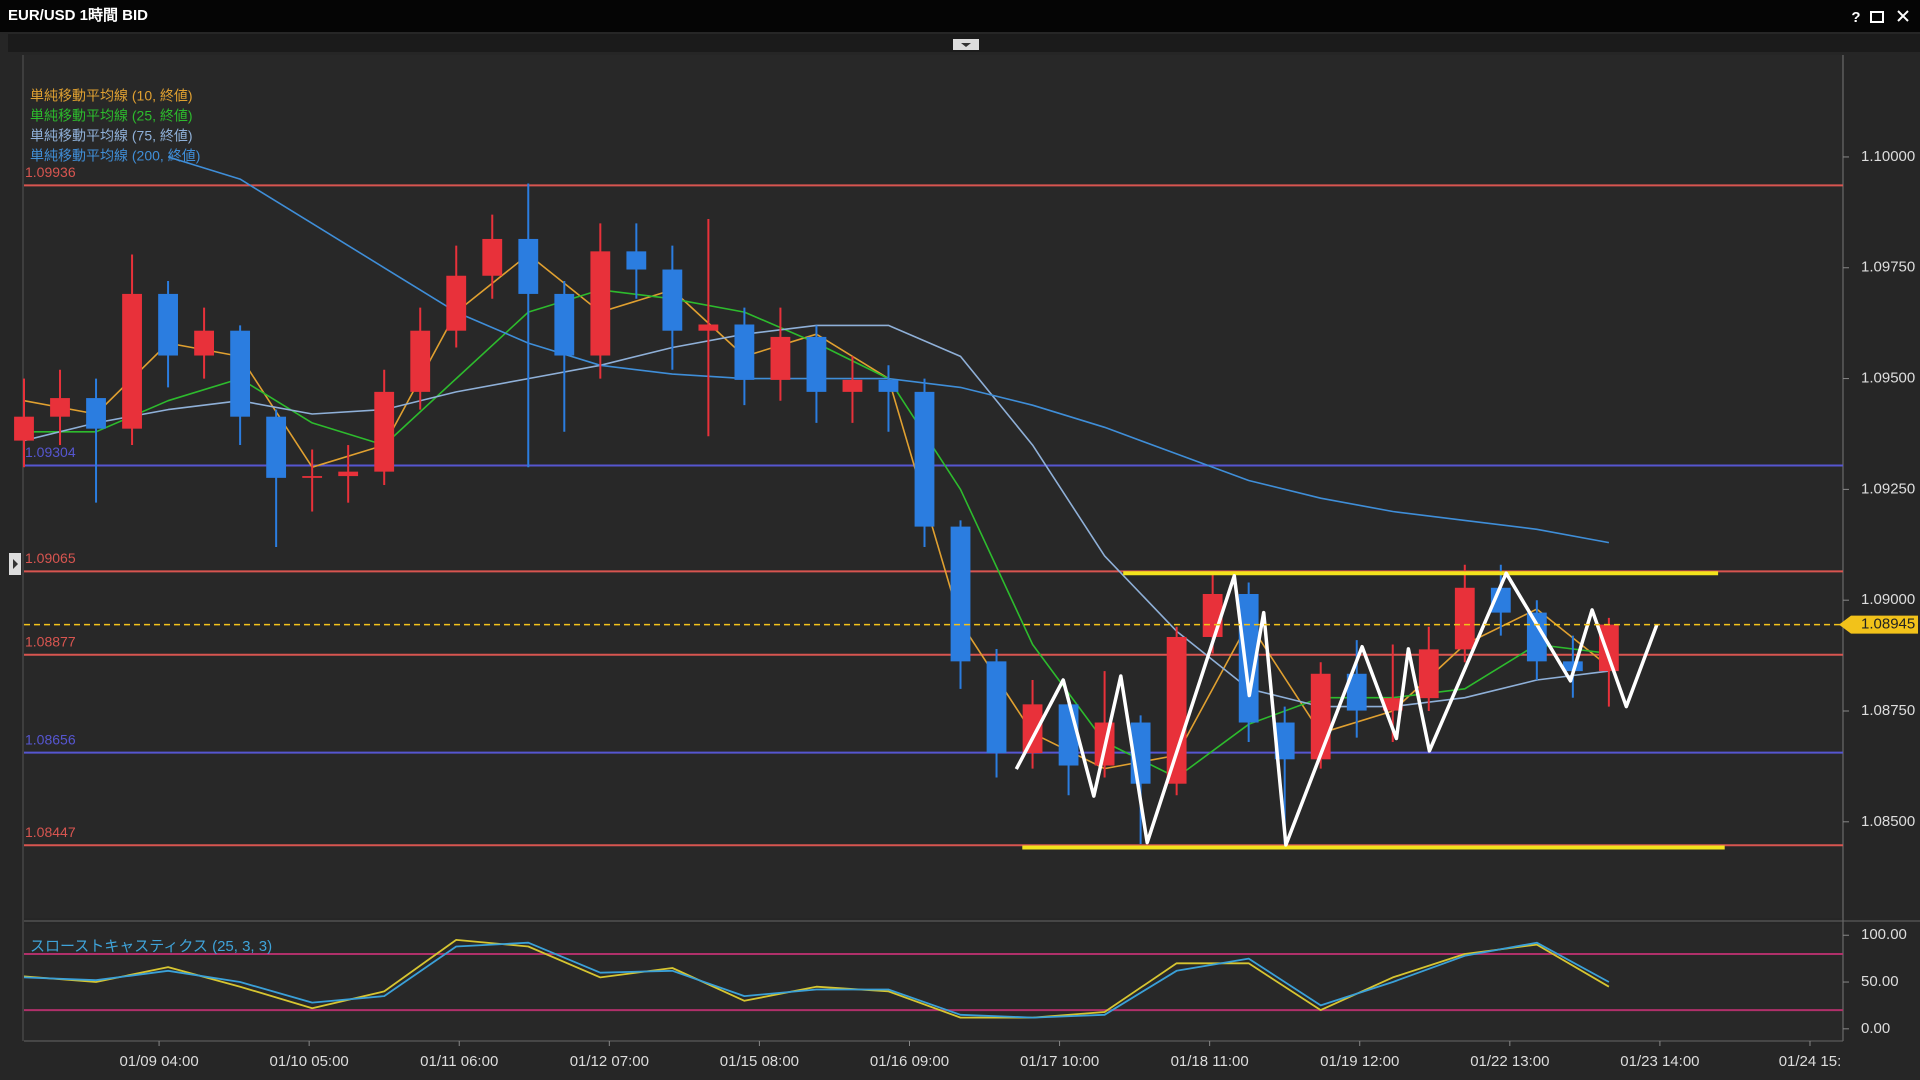  What do you see at coordinates (759, 1061) in the screenshot?
I see `x-tick-label: 01/15 08:00` at bounding box center [759, 1061].